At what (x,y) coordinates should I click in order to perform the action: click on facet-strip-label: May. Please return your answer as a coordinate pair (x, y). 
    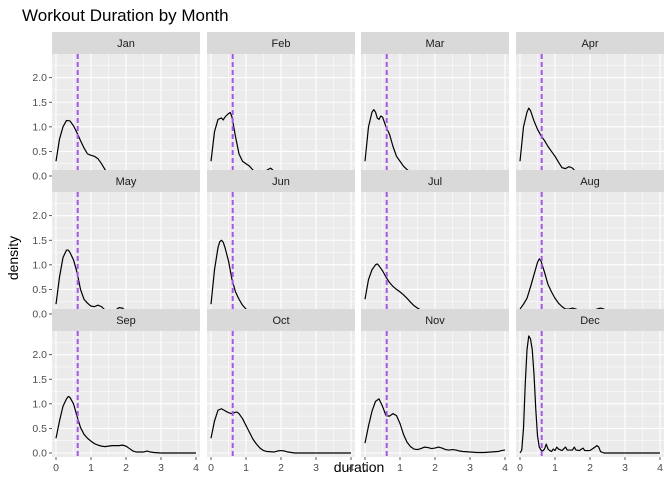
    Looking at the image, I should click on (126, 182).